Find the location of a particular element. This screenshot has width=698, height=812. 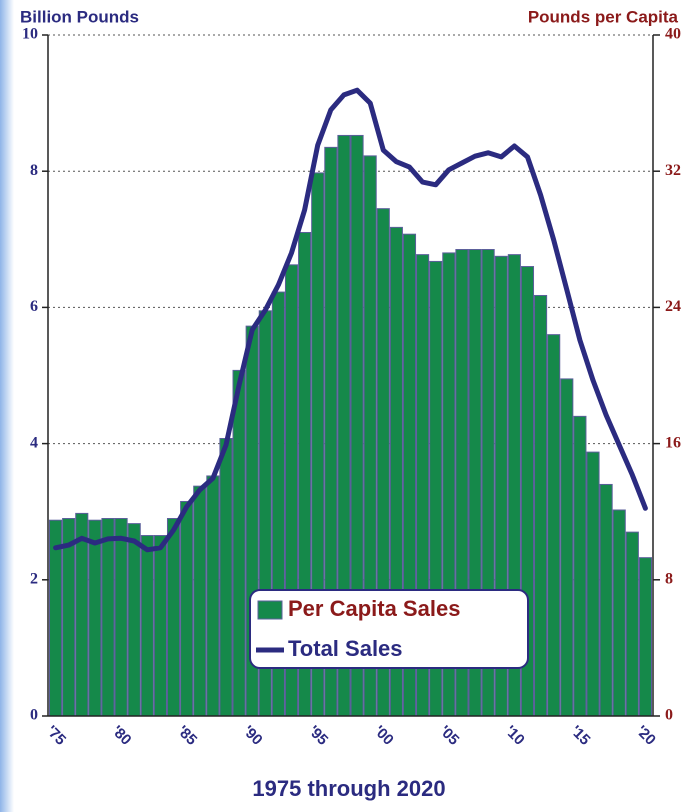

y2-axis-label: Pounds per Capita is located at coordinates (603, 16).